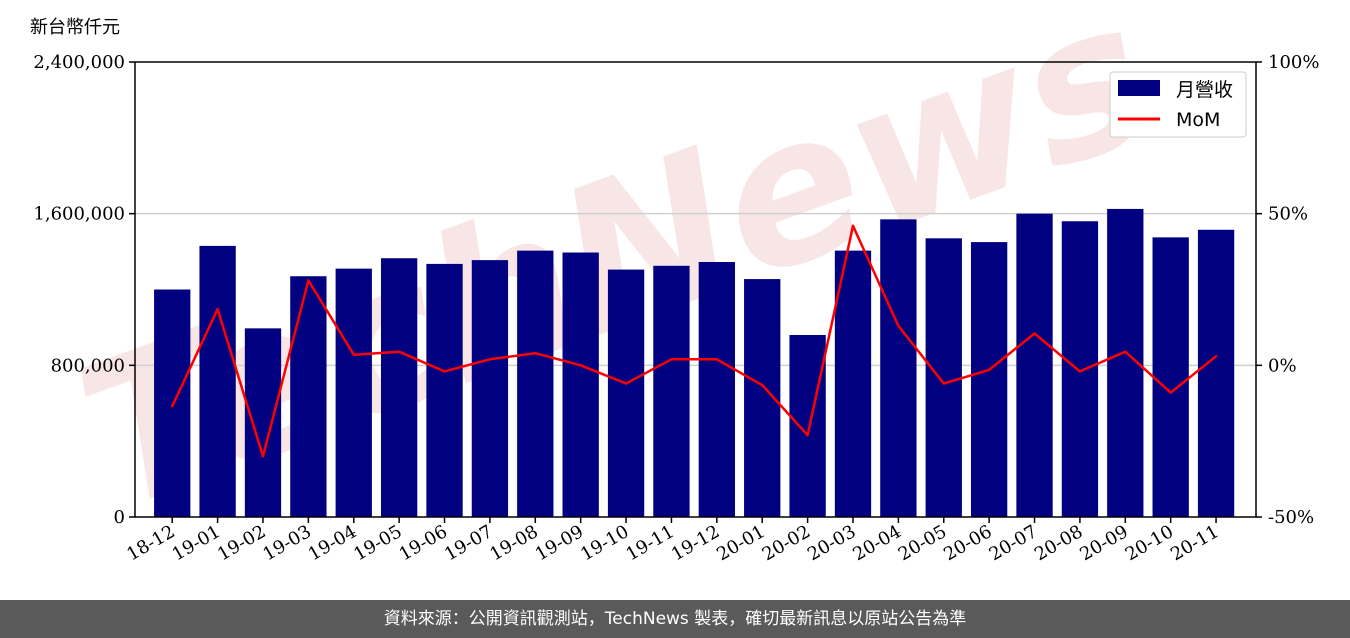 The width and height of the screenshot is (1350, 638). Describe the element at coordinates (332, 543) in the screenshot. I see `x-tick-label: 19-04` at that location.